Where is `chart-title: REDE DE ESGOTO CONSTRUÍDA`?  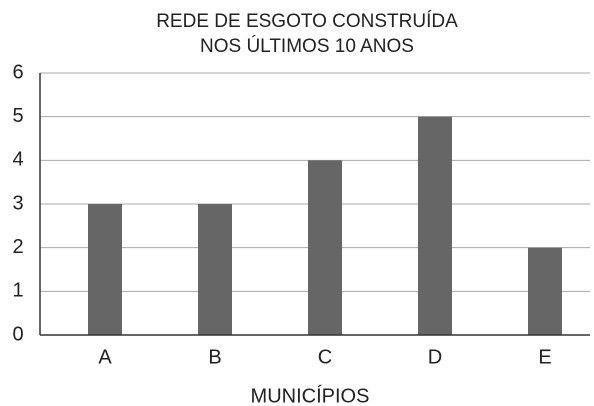
chart-title: REDE DE ESGOTO CONSTRUÍDA is located at coordinates (307, 21).